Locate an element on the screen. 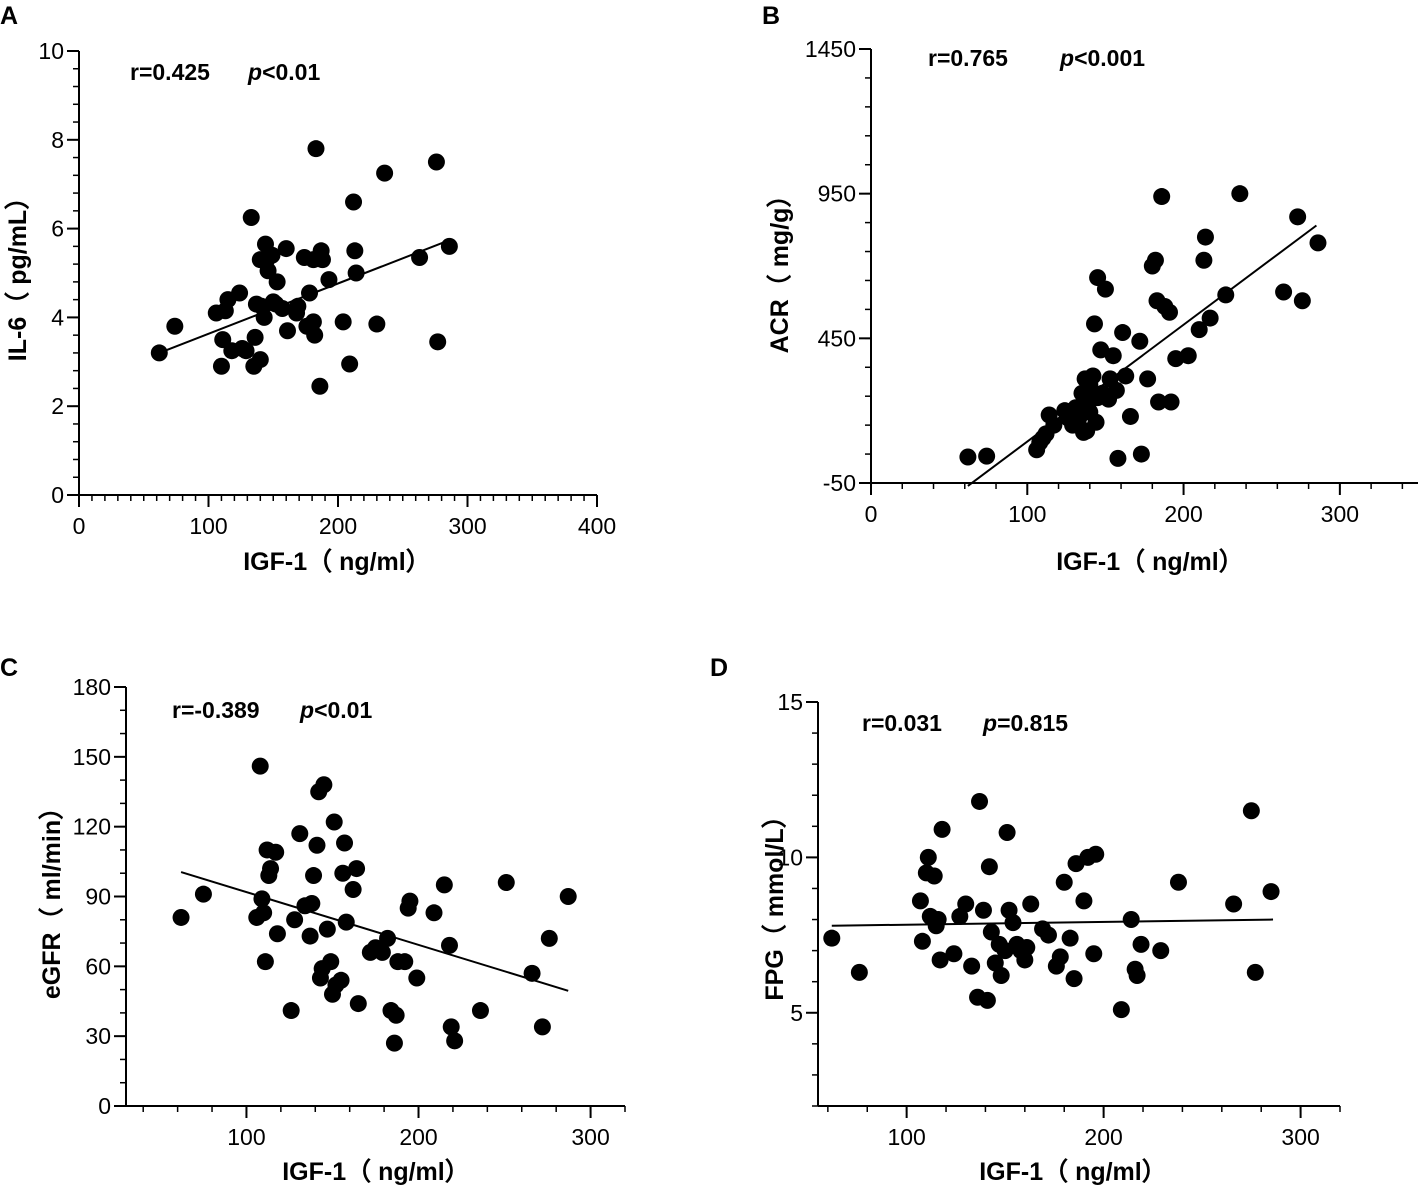  correlation-r: r=0.031 is located at coordinates (902, 723).